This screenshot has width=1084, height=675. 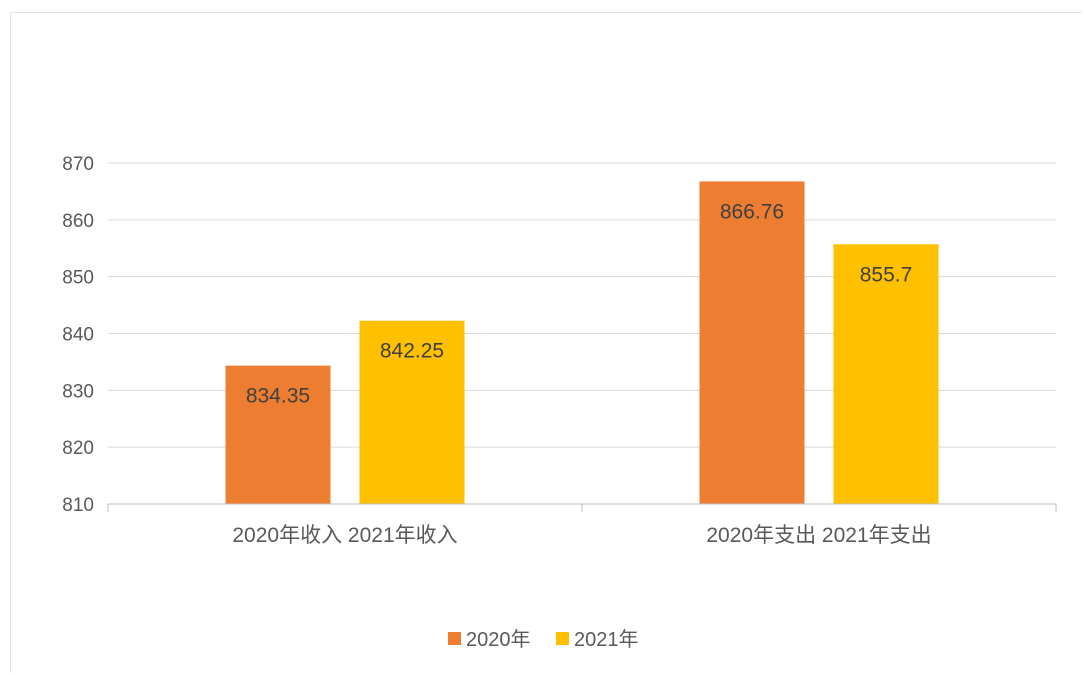 What do you see at coordinates (543, 639) in the screenshot?
I see `legend: 2020年 2021年` at bounding box center [543, 639].